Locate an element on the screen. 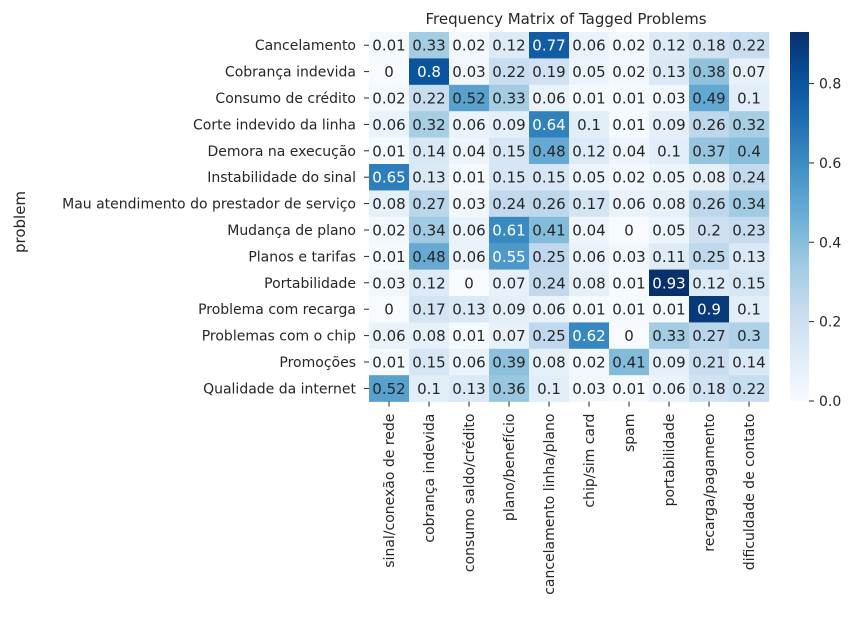  row-label: Demora na execução is located at coordinates (281, 152).